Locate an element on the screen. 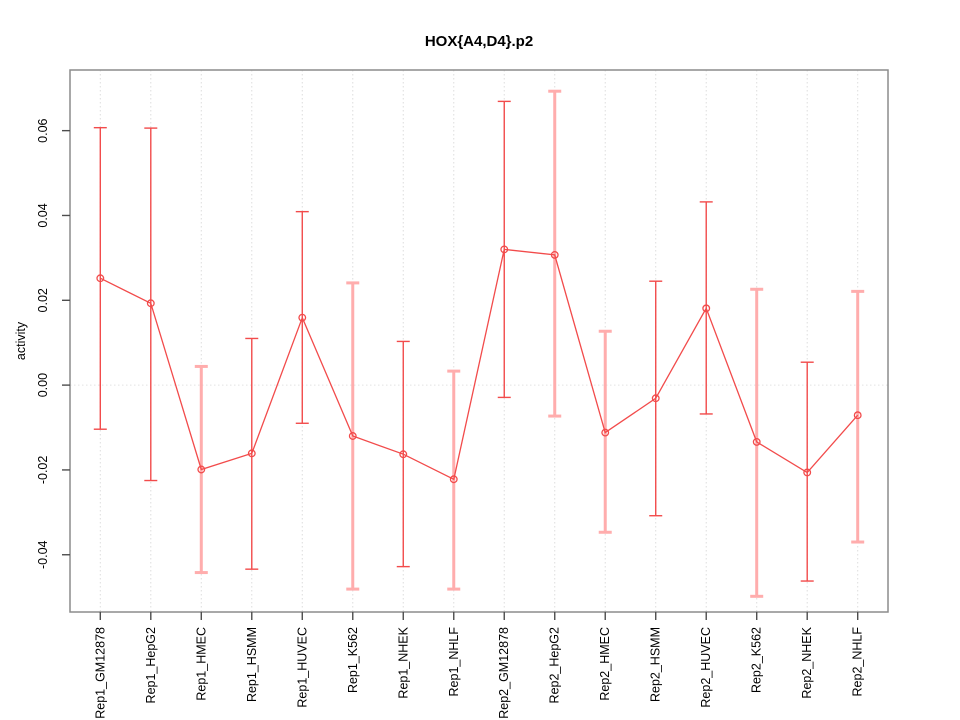 Image resolution: width=960 pixels, height=720 pixels. x-tick-label: Rep1_HMEC is located at coordinates (201, 664).